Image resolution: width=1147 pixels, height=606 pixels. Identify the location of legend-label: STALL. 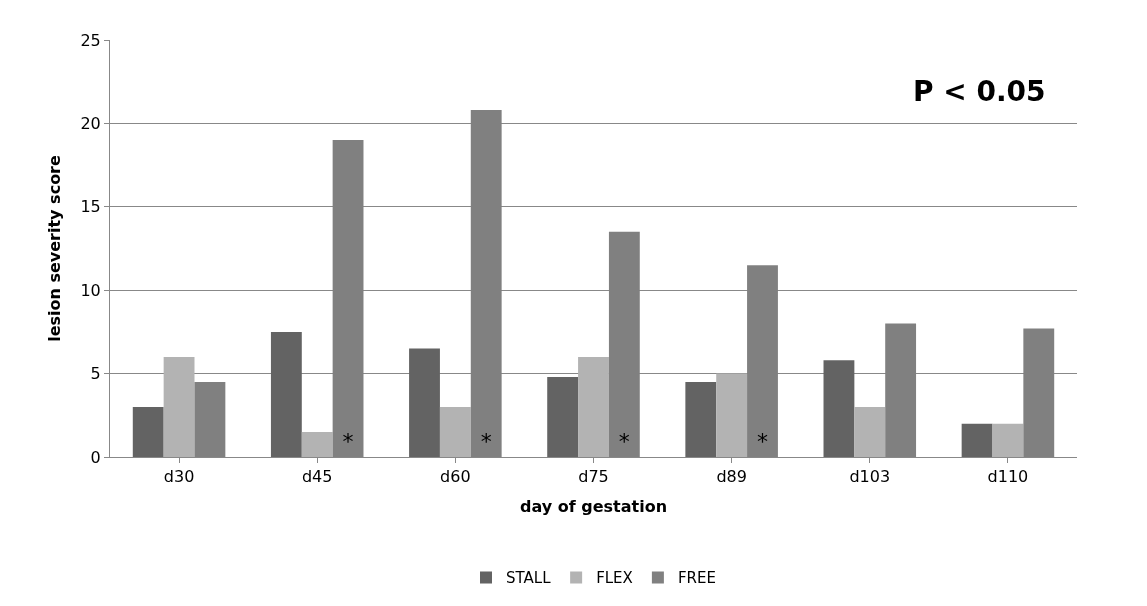
(529, 578).